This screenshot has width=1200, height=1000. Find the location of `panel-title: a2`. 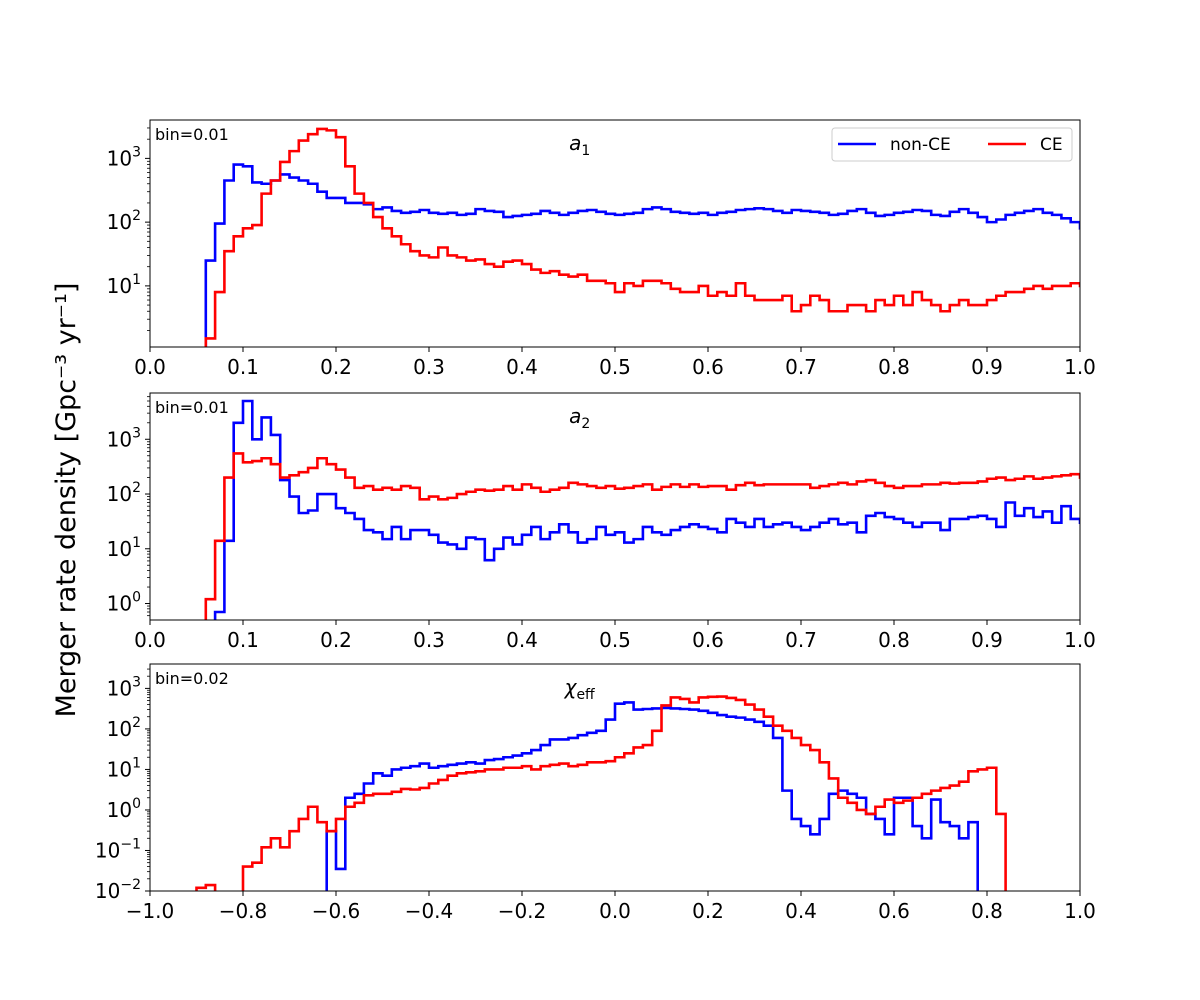

panel-title: a2 is located at coordinates (579, 418).